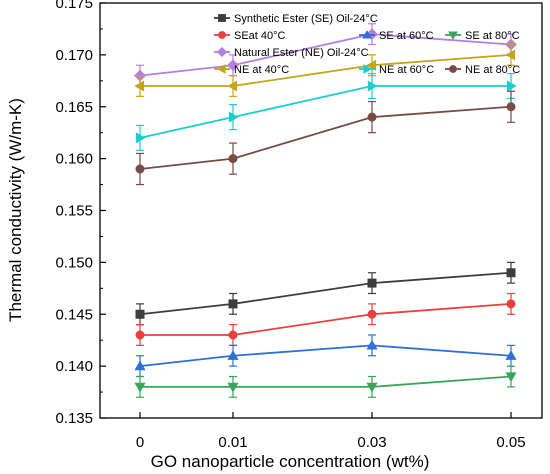  I want to click on y-axis-title: Thermal conductivity (W/m-K), so click(15, 210).